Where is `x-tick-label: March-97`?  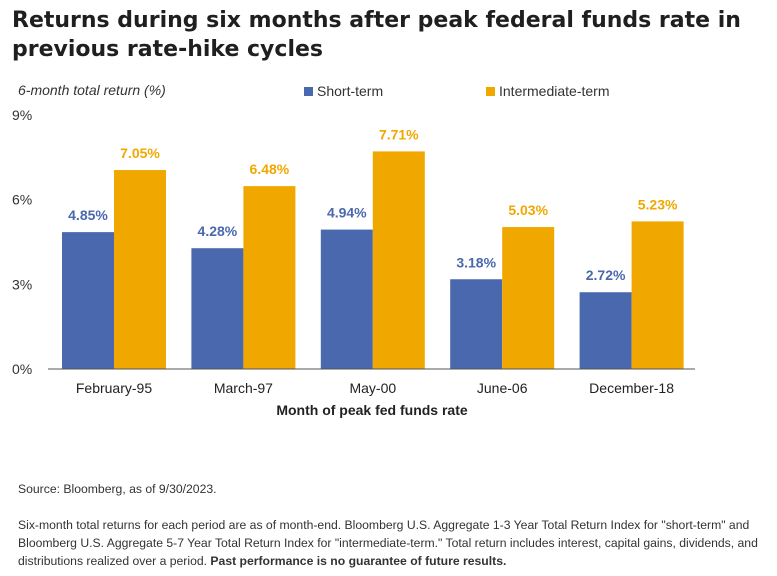 x-tick-label: March-97 is located at coordinates (243, 388).